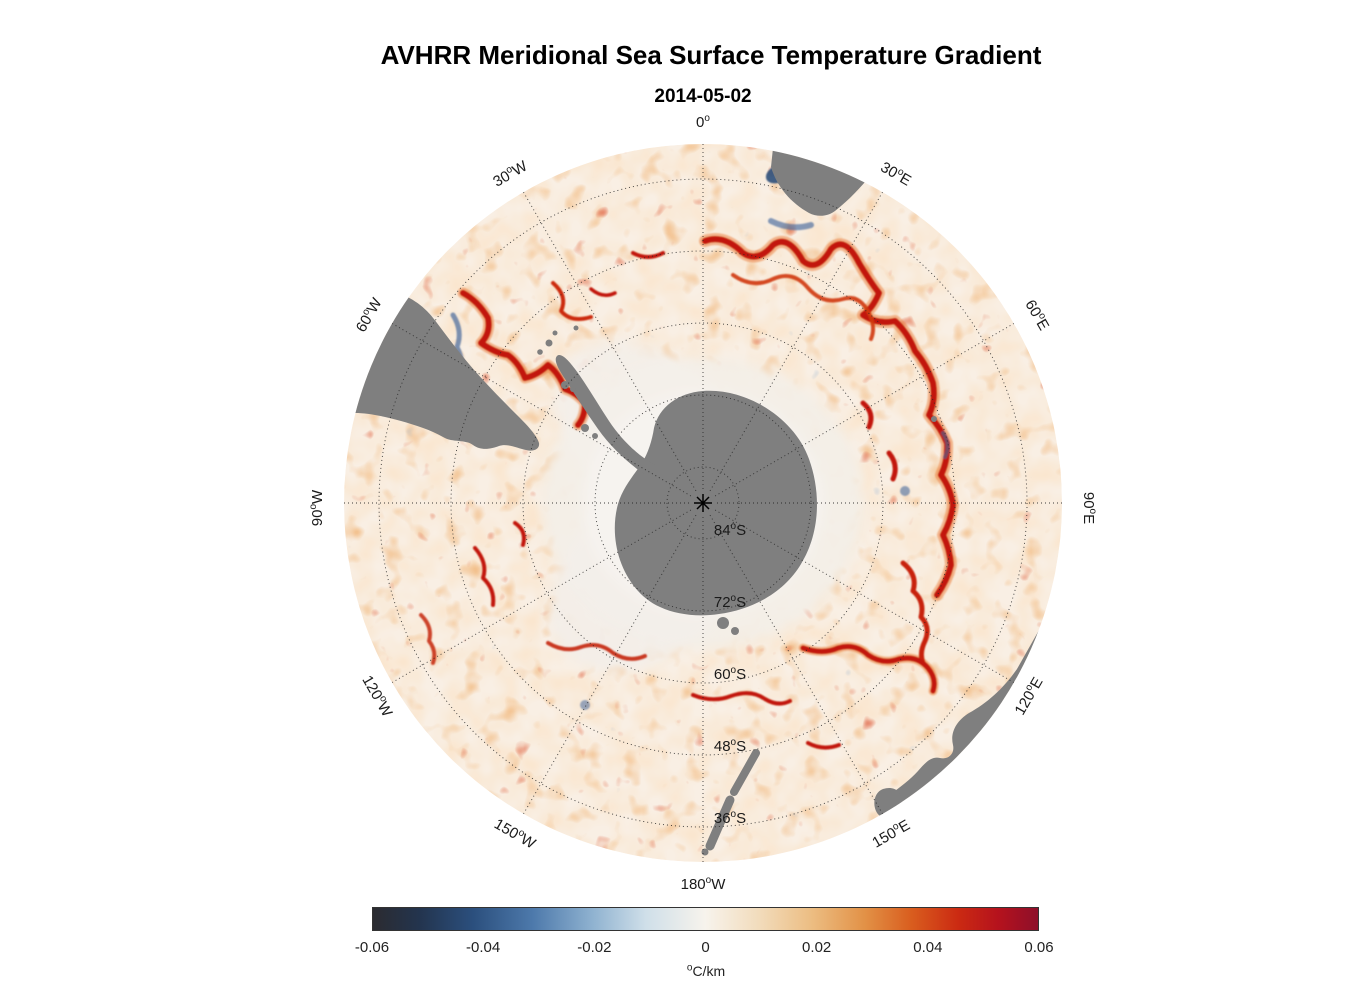 Image resolution: width=1356 pixels, height=1000 pixels. I want to click on lon-label: 150oE, so click(891, 834).